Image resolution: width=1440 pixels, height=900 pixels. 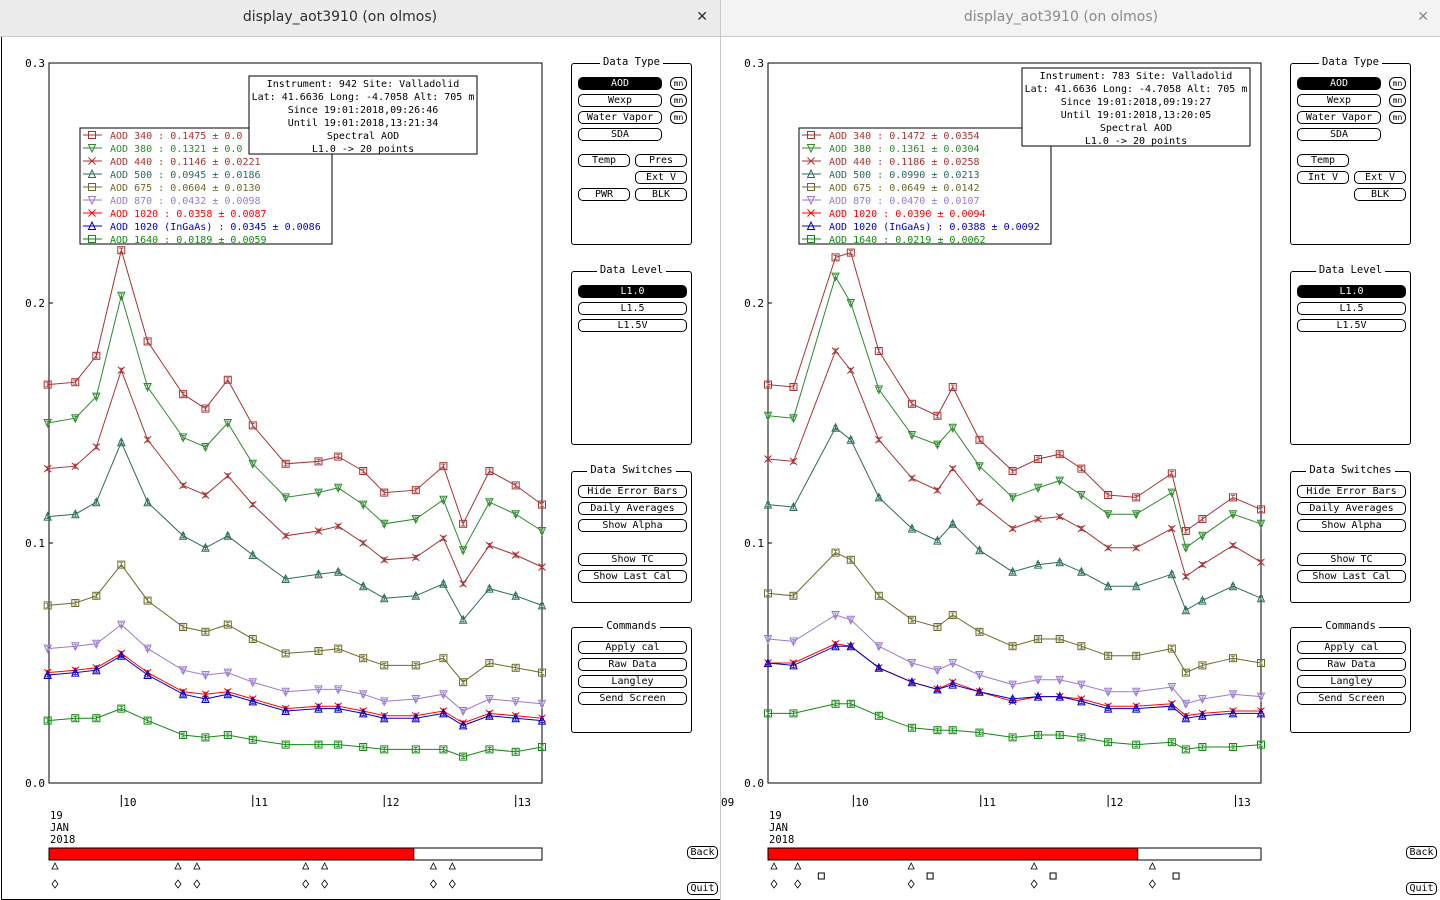 I want to click on x-tick-label: 13, so click(x=524, y=802).